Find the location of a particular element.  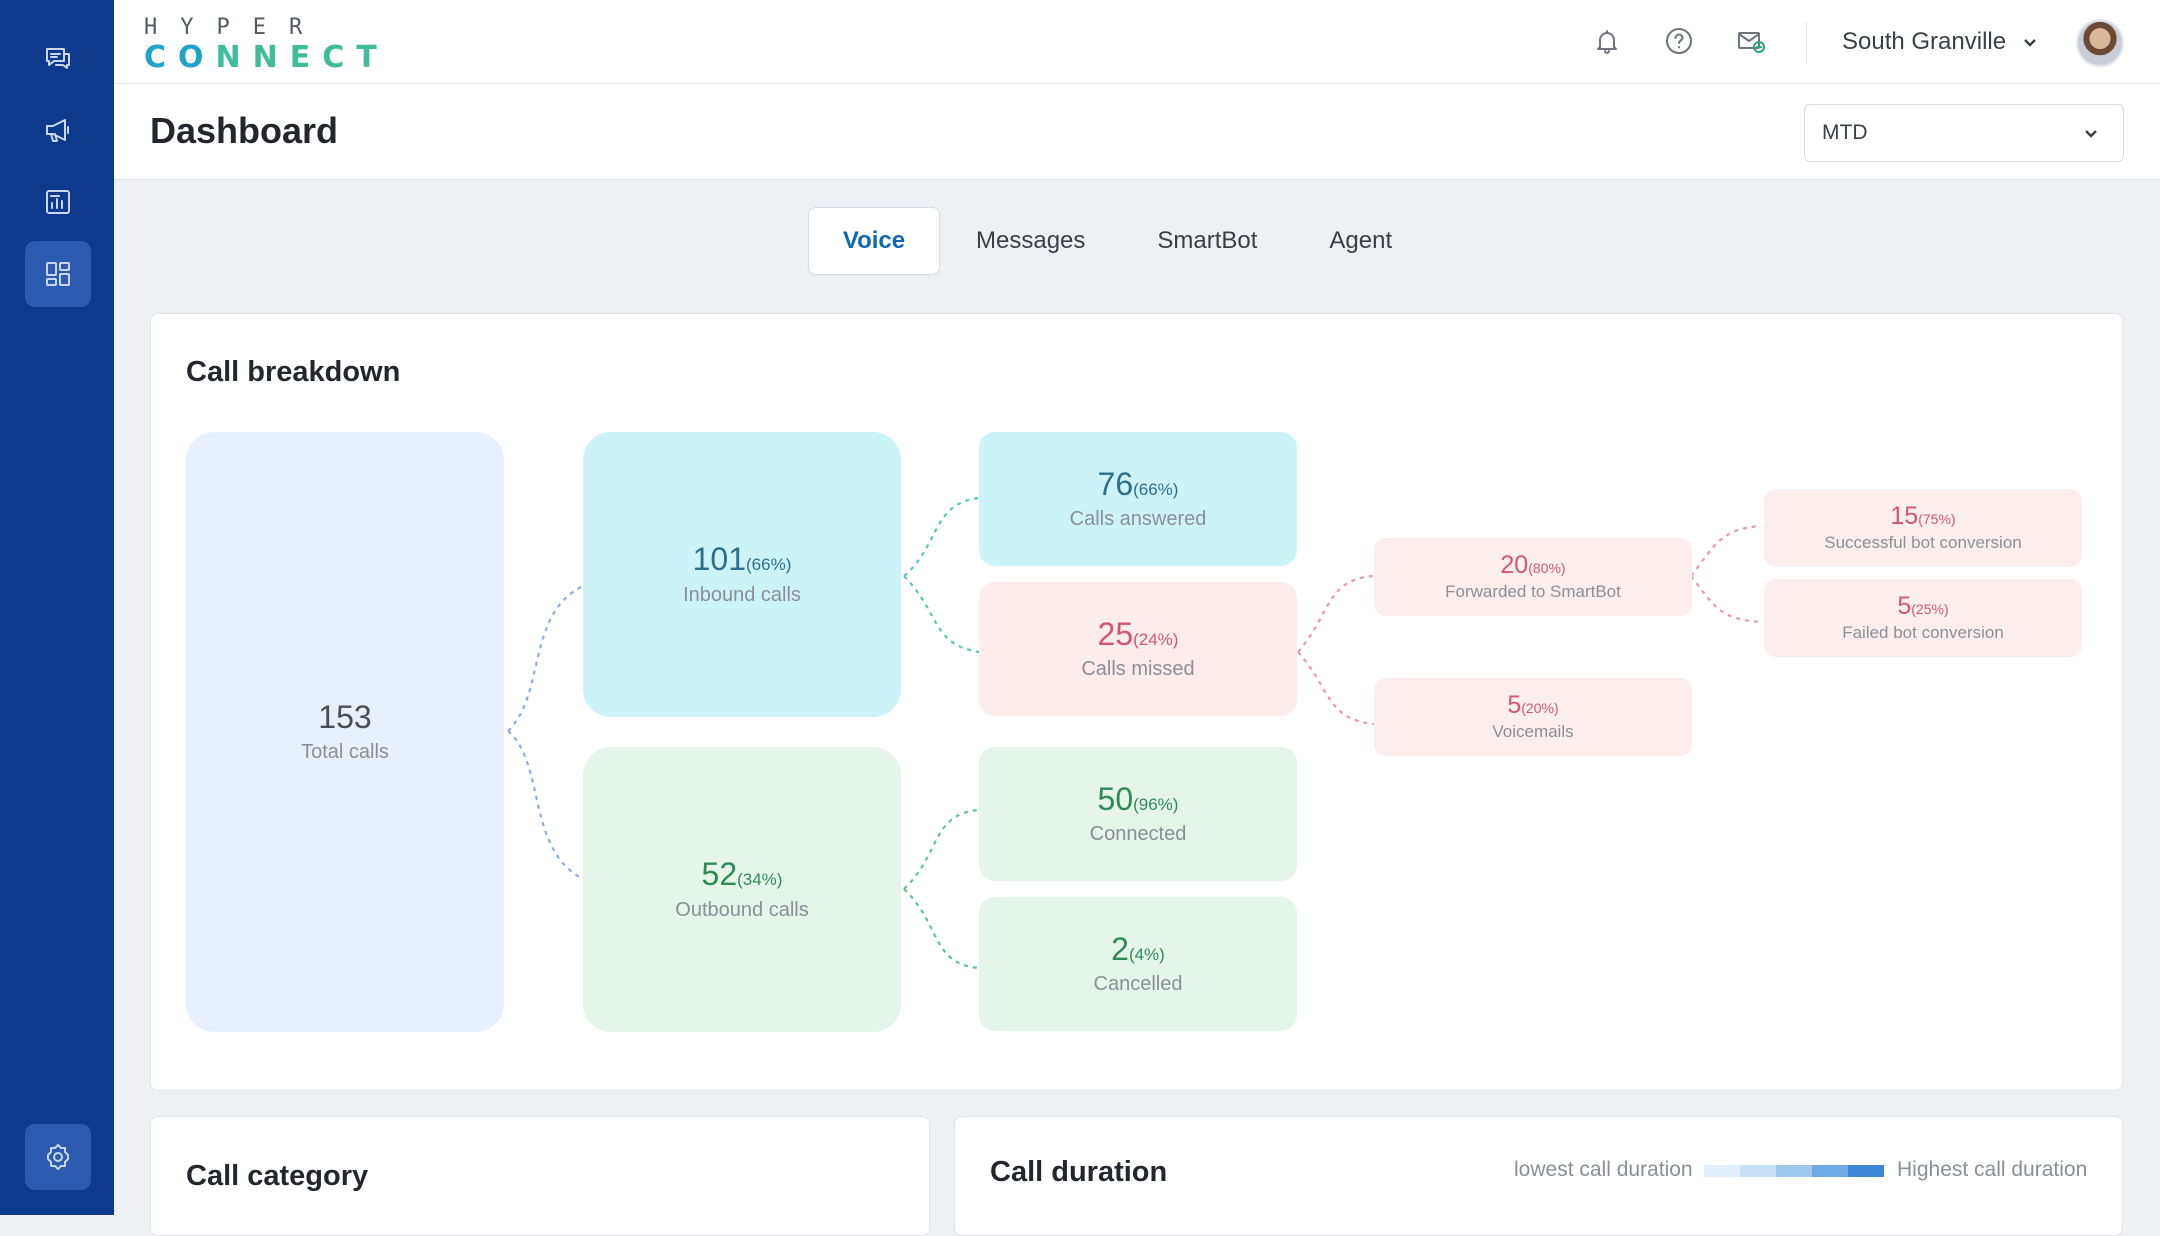

cancelled-box: 2(4%) Cancelled is located at coordinates (1138, 964).